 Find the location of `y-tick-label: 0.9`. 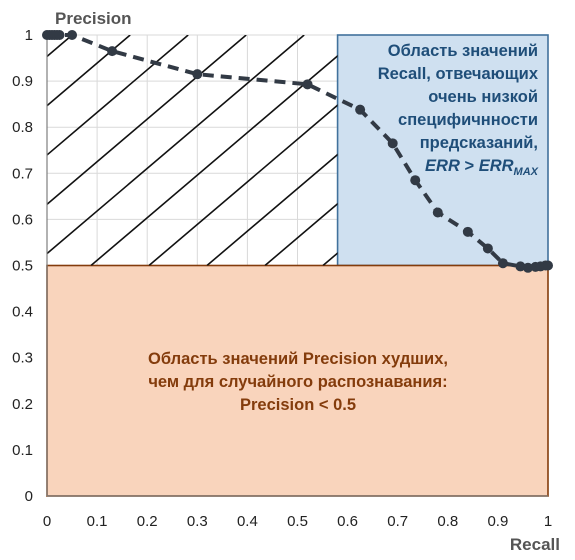

y-tick-label: 0.9 is located at coordinates (22, 81).